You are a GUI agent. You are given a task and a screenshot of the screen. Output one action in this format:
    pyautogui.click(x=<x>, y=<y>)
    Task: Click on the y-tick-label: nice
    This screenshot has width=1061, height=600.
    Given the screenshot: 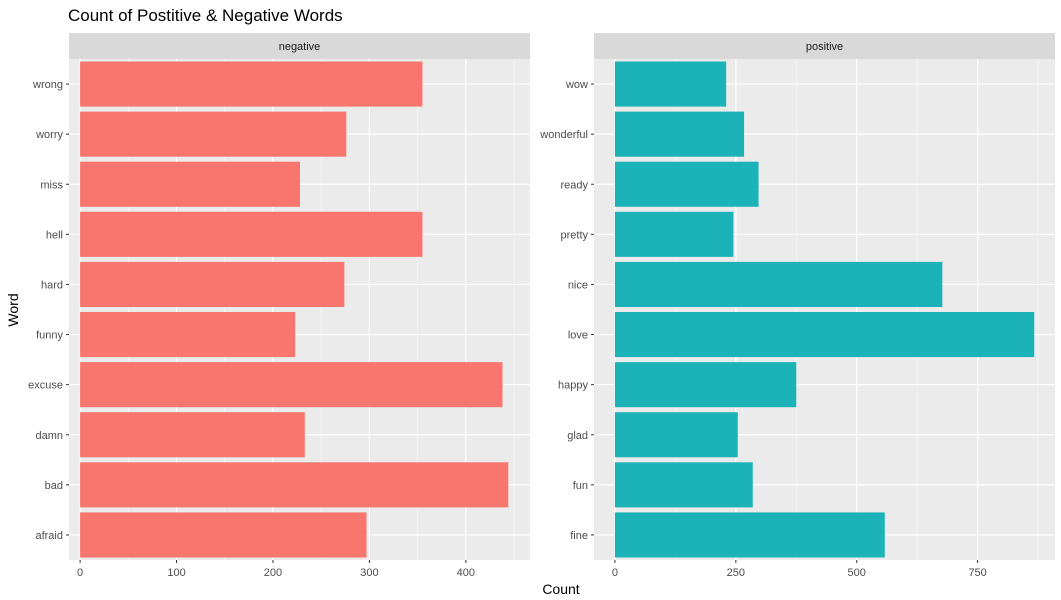 What is the action you would take?
    pyautogui.click(x=578, y=285)
    